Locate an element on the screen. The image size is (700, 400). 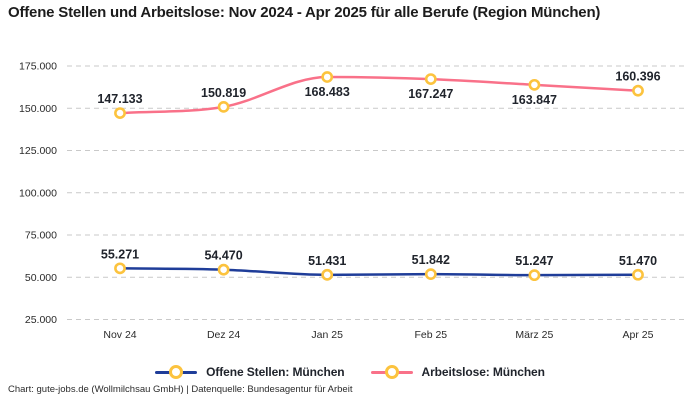
x-axis-tick-label: Dez 24 is located at coordinates (223, 335).